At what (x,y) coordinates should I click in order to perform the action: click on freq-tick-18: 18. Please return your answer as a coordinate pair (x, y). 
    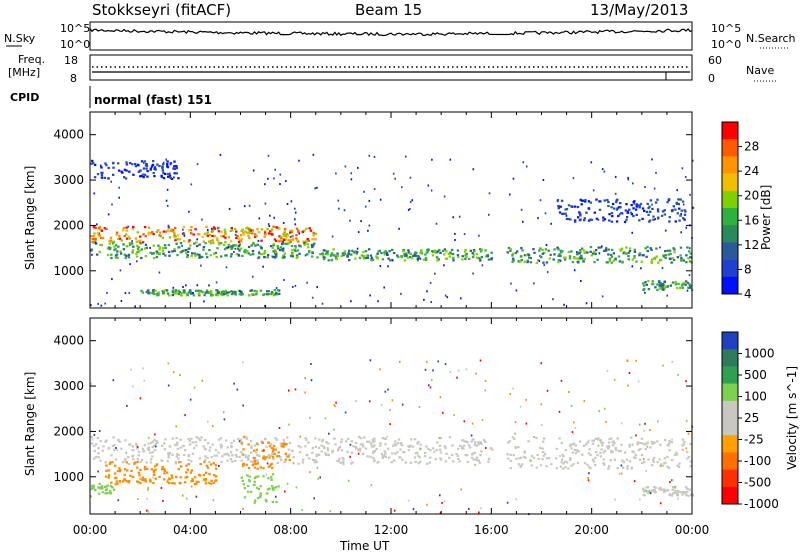
    Looking at the image, I should click on (71, 60).